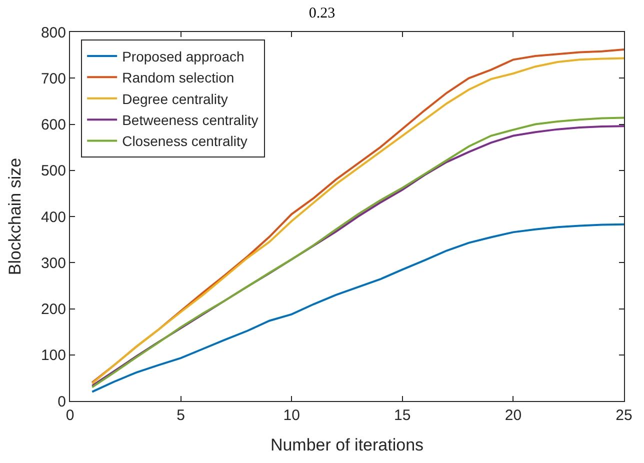 The width and height of the screenshot is (644, 463). Describe the element at coordinates (402, 415) in the screenshot. I see `x-tick-label: 15` at that location.